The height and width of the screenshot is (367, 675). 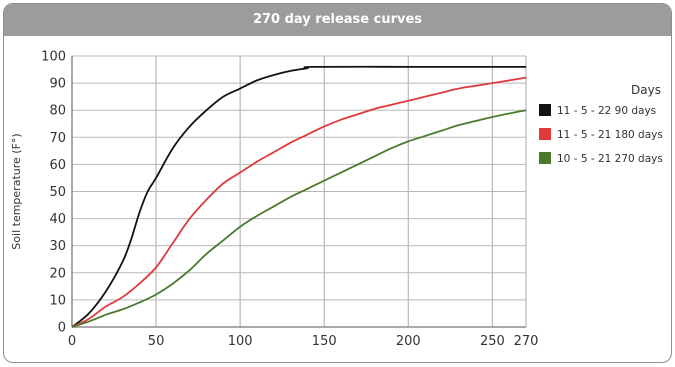 I want to click on y-tick-label: 30, so click(x=57, y=246).